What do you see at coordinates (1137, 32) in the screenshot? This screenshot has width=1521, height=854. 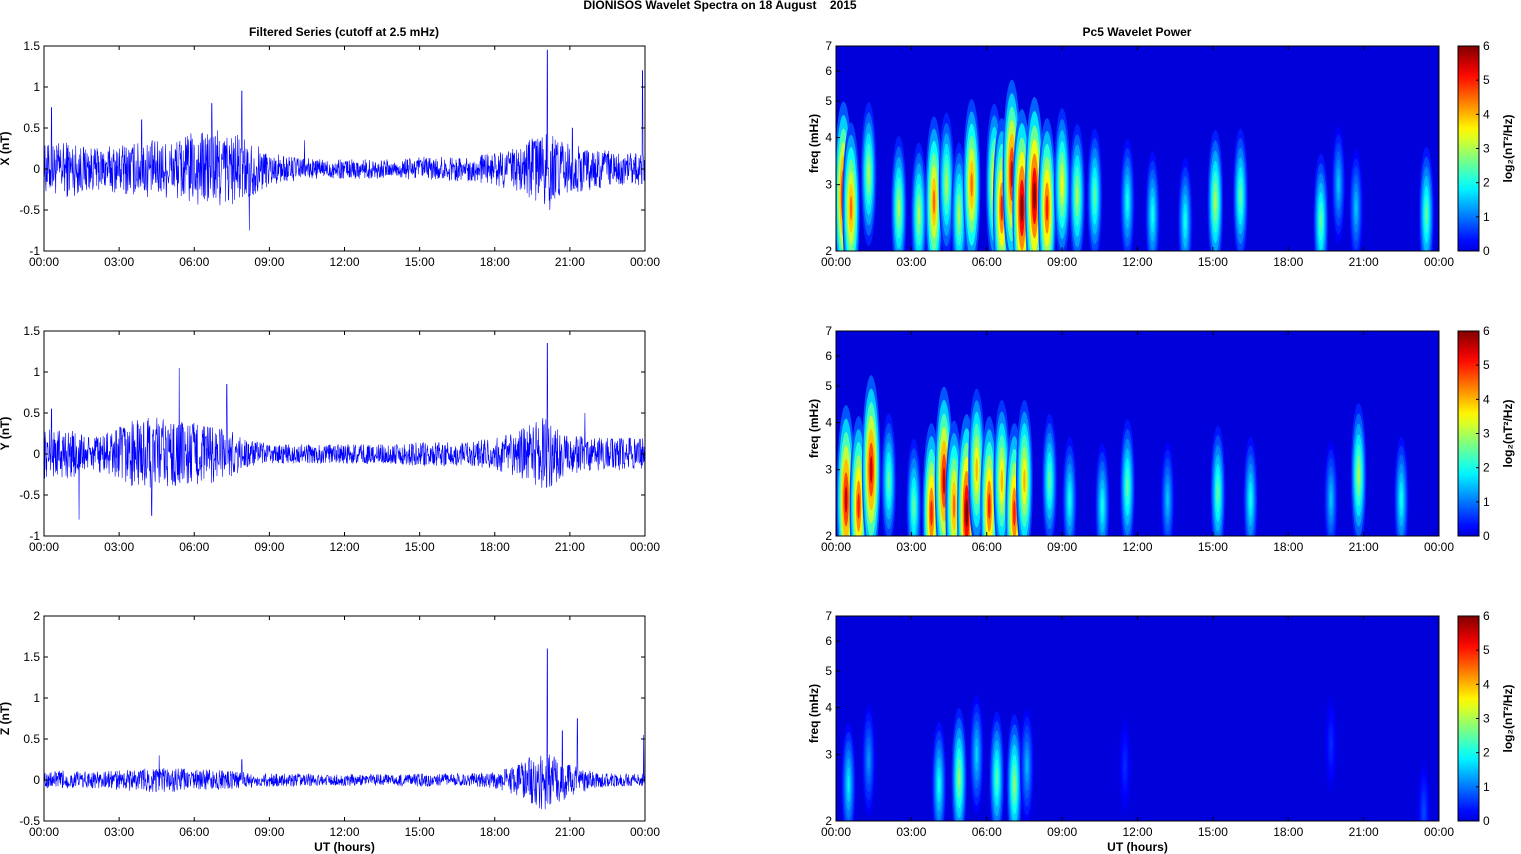 I see `right-column-title: Pc5 Wavelet Power` at bounding box center [1137, 32].